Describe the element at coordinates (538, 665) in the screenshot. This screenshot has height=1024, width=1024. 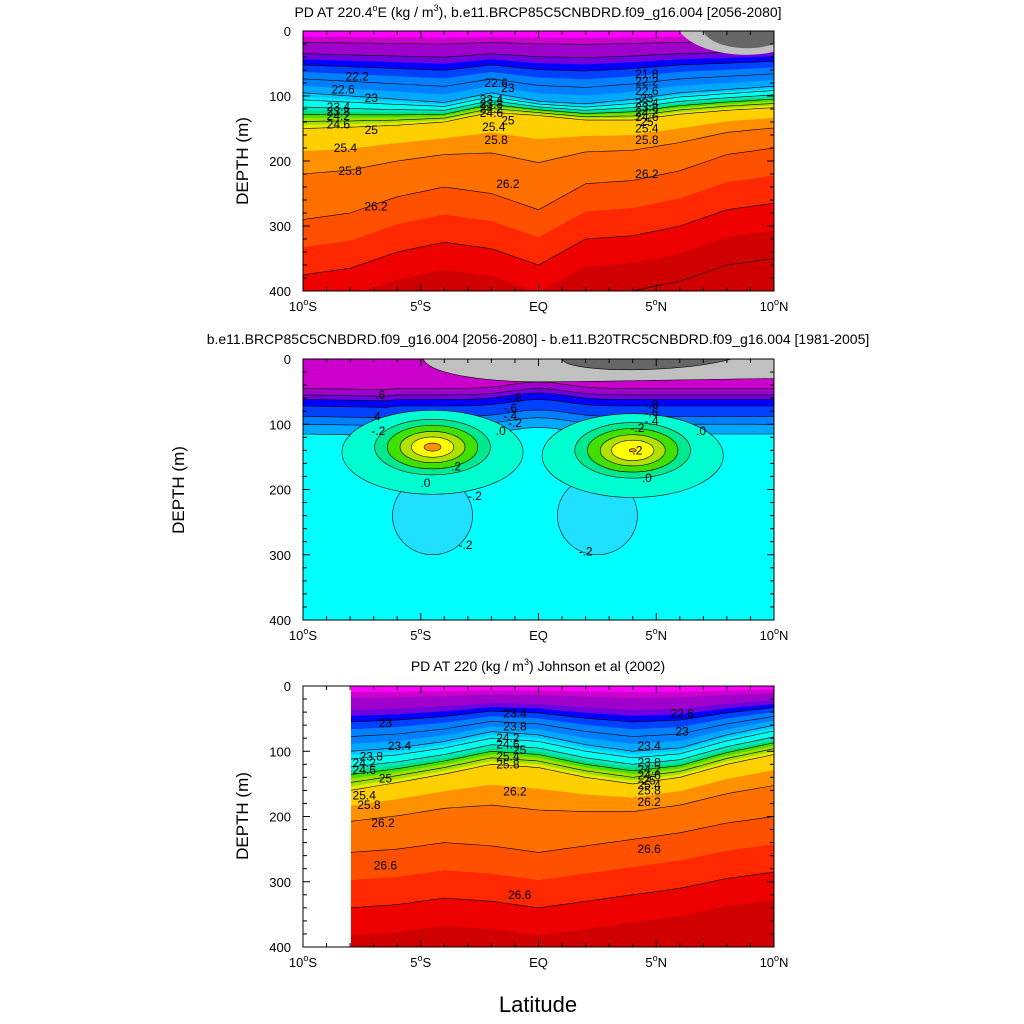
I see `panel-bottom-title: PD AT 220 (kg / m3) Johnson et al (2002)` at that location.